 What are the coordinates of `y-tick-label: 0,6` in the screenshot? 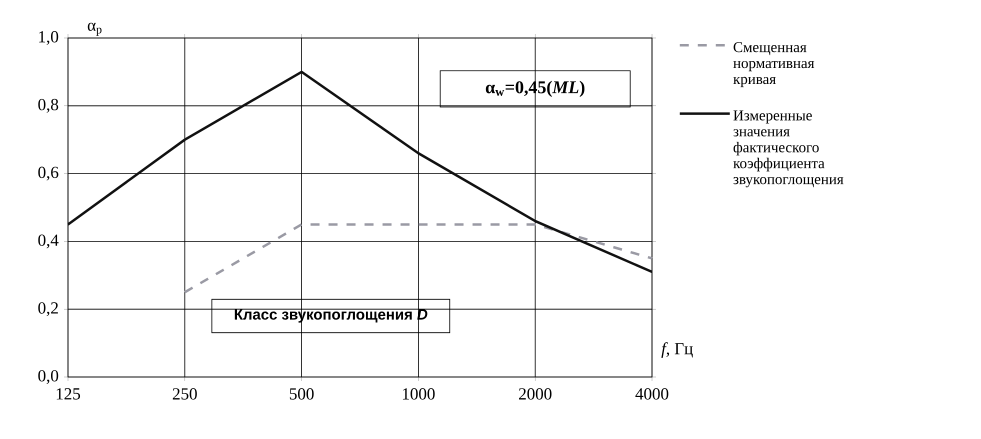 It's located at (48, 173).